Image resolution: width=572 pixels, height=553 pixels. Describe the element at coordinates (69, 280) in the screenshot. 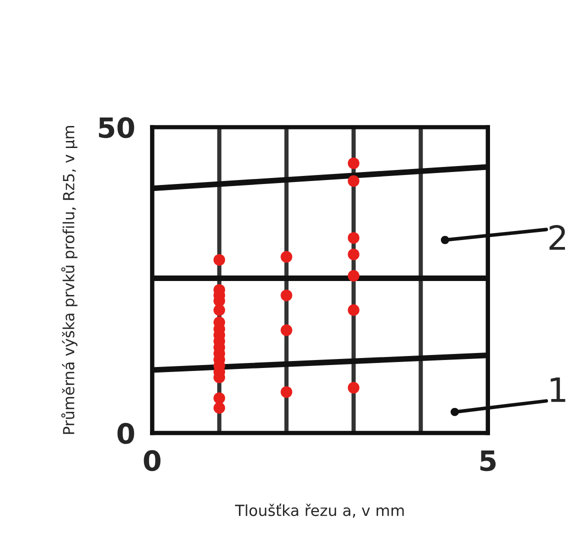

I see `y-axis-title: Průměrná výška prvků profilu, Rz5, v µm` at that location.